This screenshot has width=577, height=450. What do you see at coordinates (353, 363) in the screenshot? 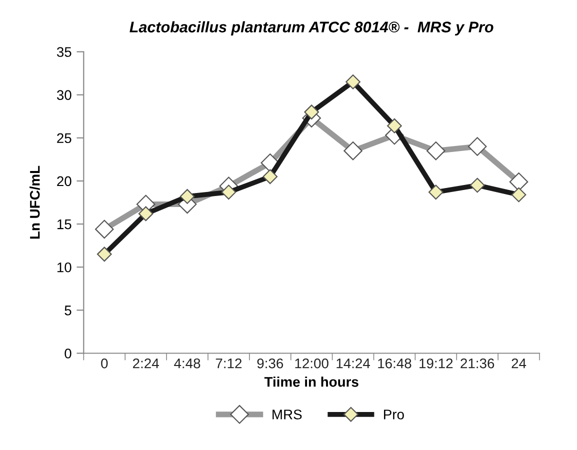
I see `x-tick-label: 14:24` at bounding box center [353, 363].